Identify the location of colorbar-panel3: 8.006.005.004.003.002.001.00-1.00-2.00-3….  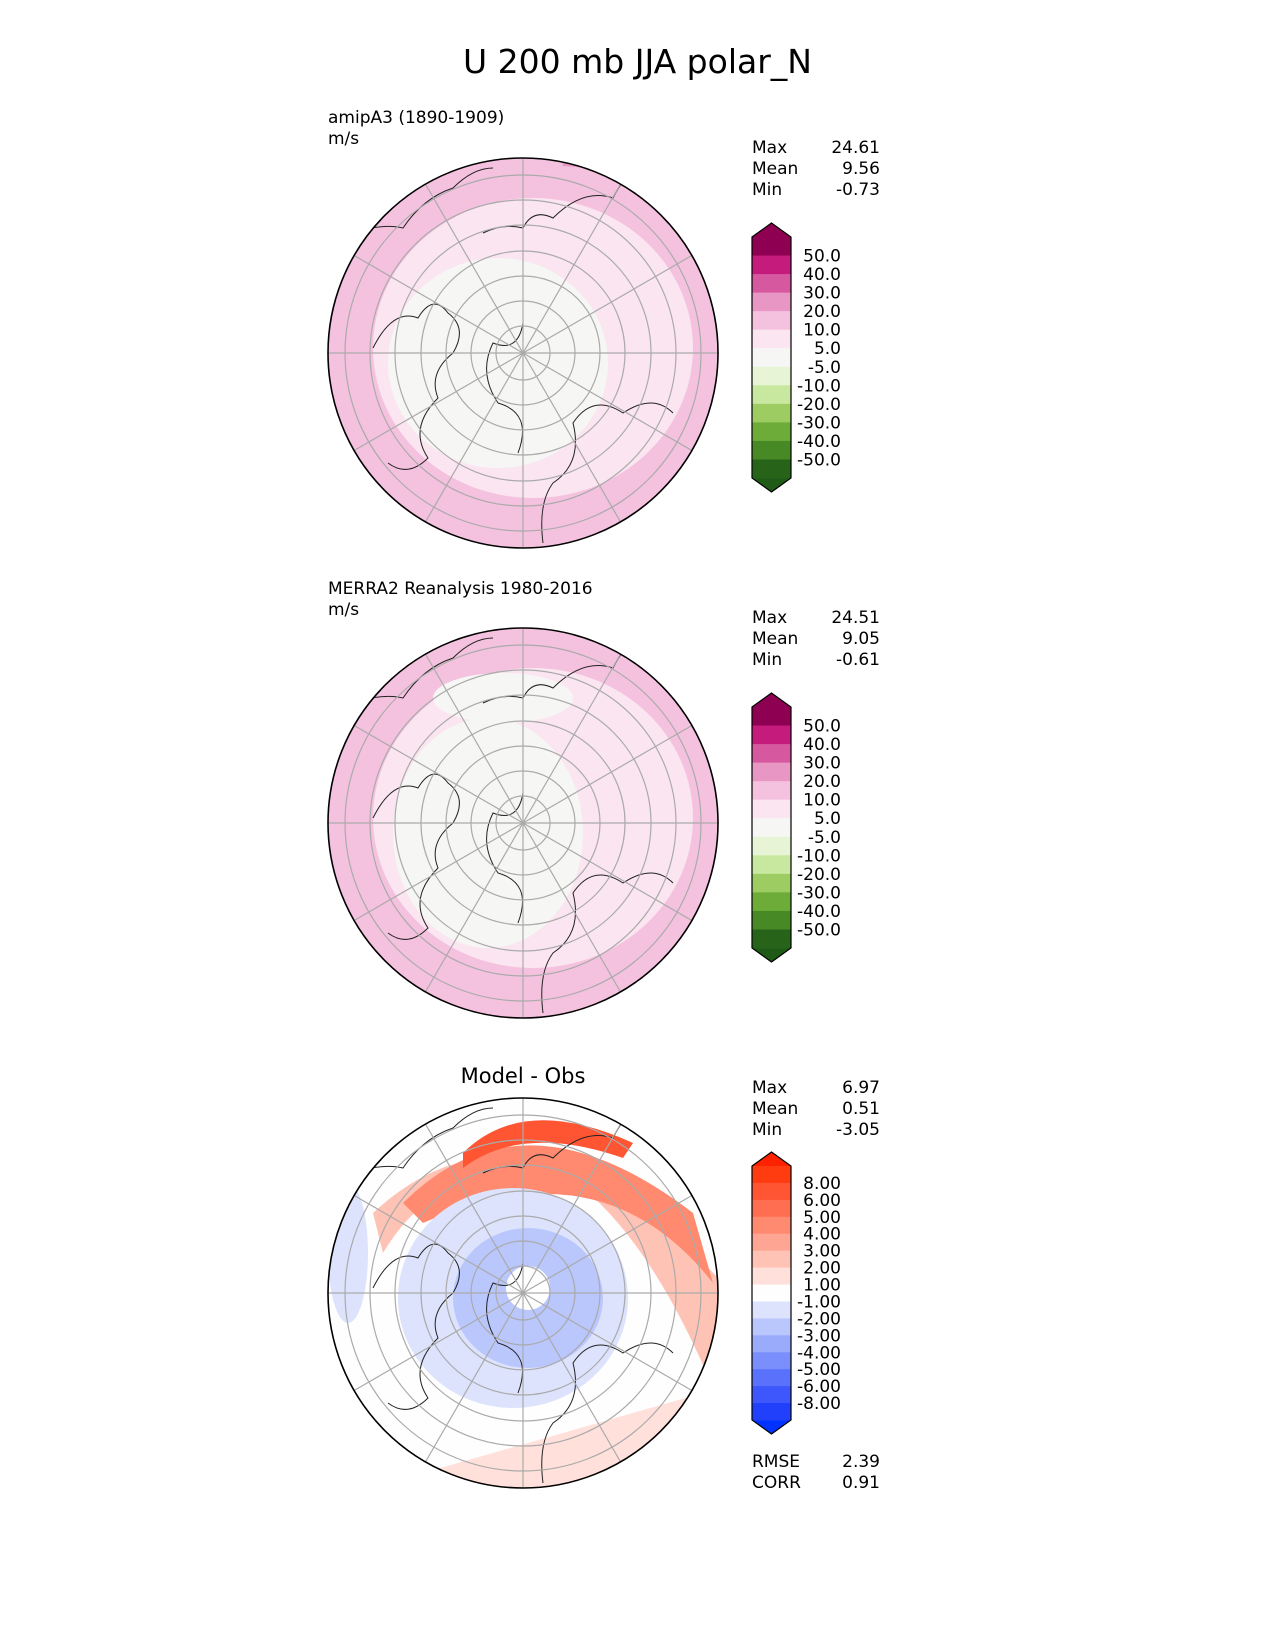
(796, 1293).